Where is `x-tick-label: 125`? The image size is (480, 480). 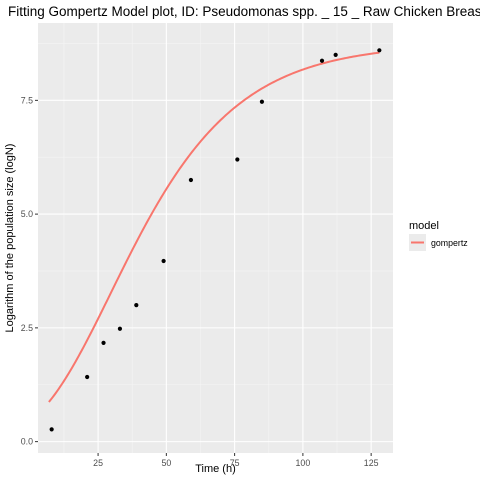 x-tick-label: 125 is located at coordinates (371, 463).